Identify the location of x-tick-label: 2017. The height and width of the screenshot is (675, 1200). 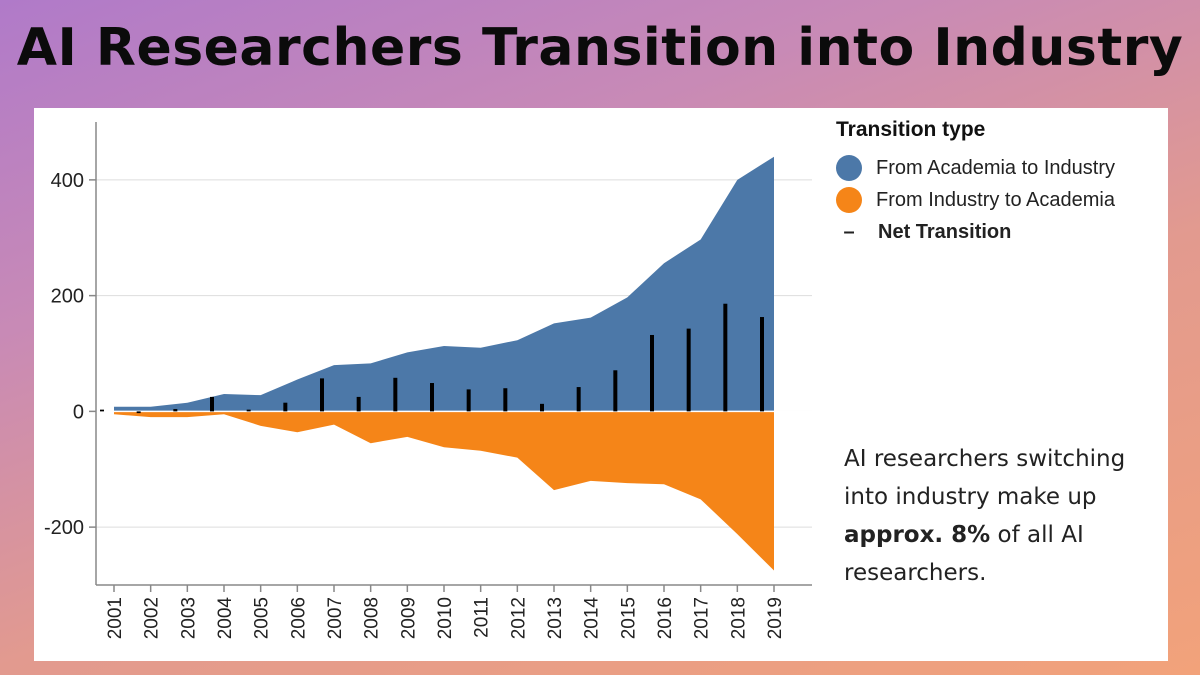
(702, 618).